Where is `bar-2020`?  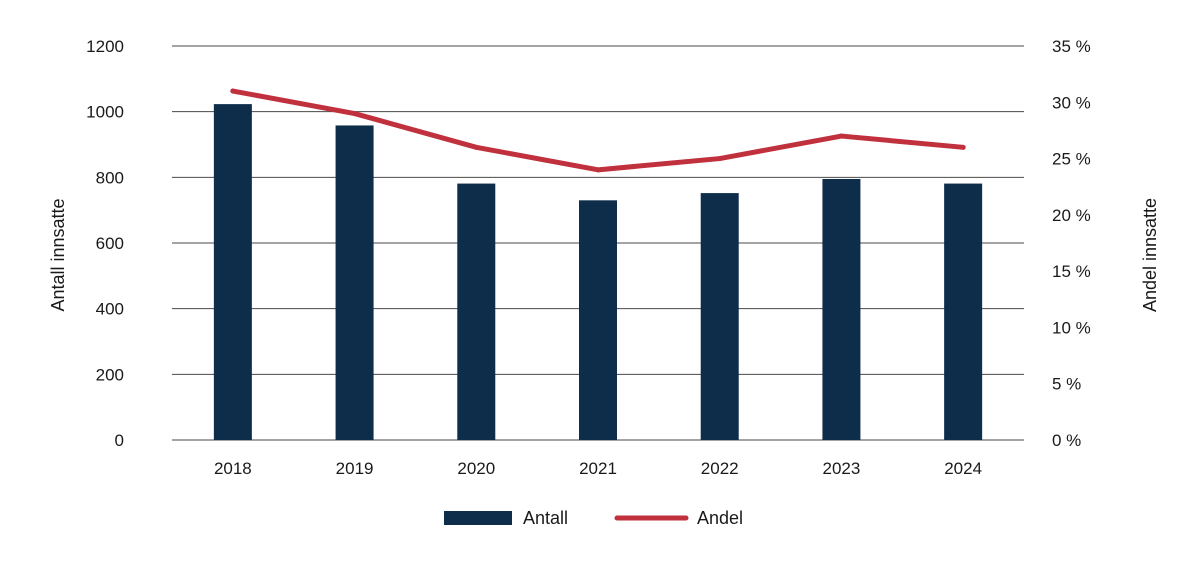 bar-2020 is located at coordinates (476, 312).